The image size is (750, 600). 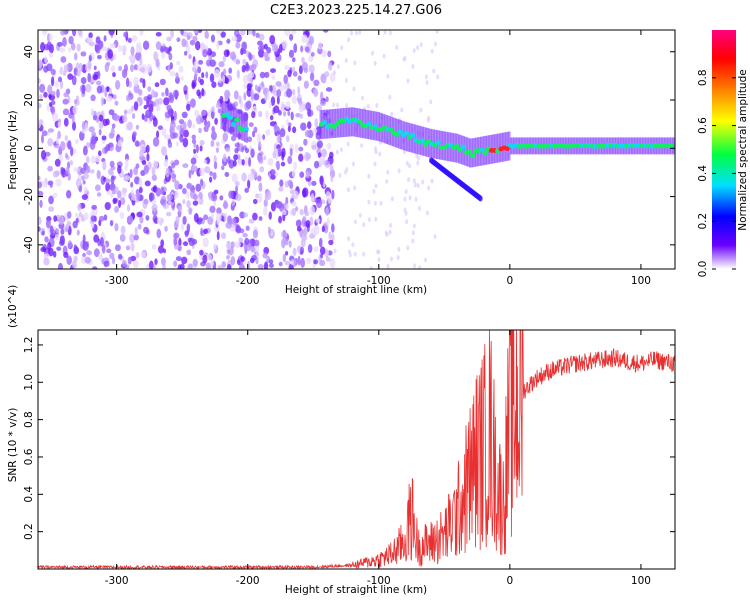 I want to click on spectrogram-x-tick-label: 100, so click(x=641, y=281).